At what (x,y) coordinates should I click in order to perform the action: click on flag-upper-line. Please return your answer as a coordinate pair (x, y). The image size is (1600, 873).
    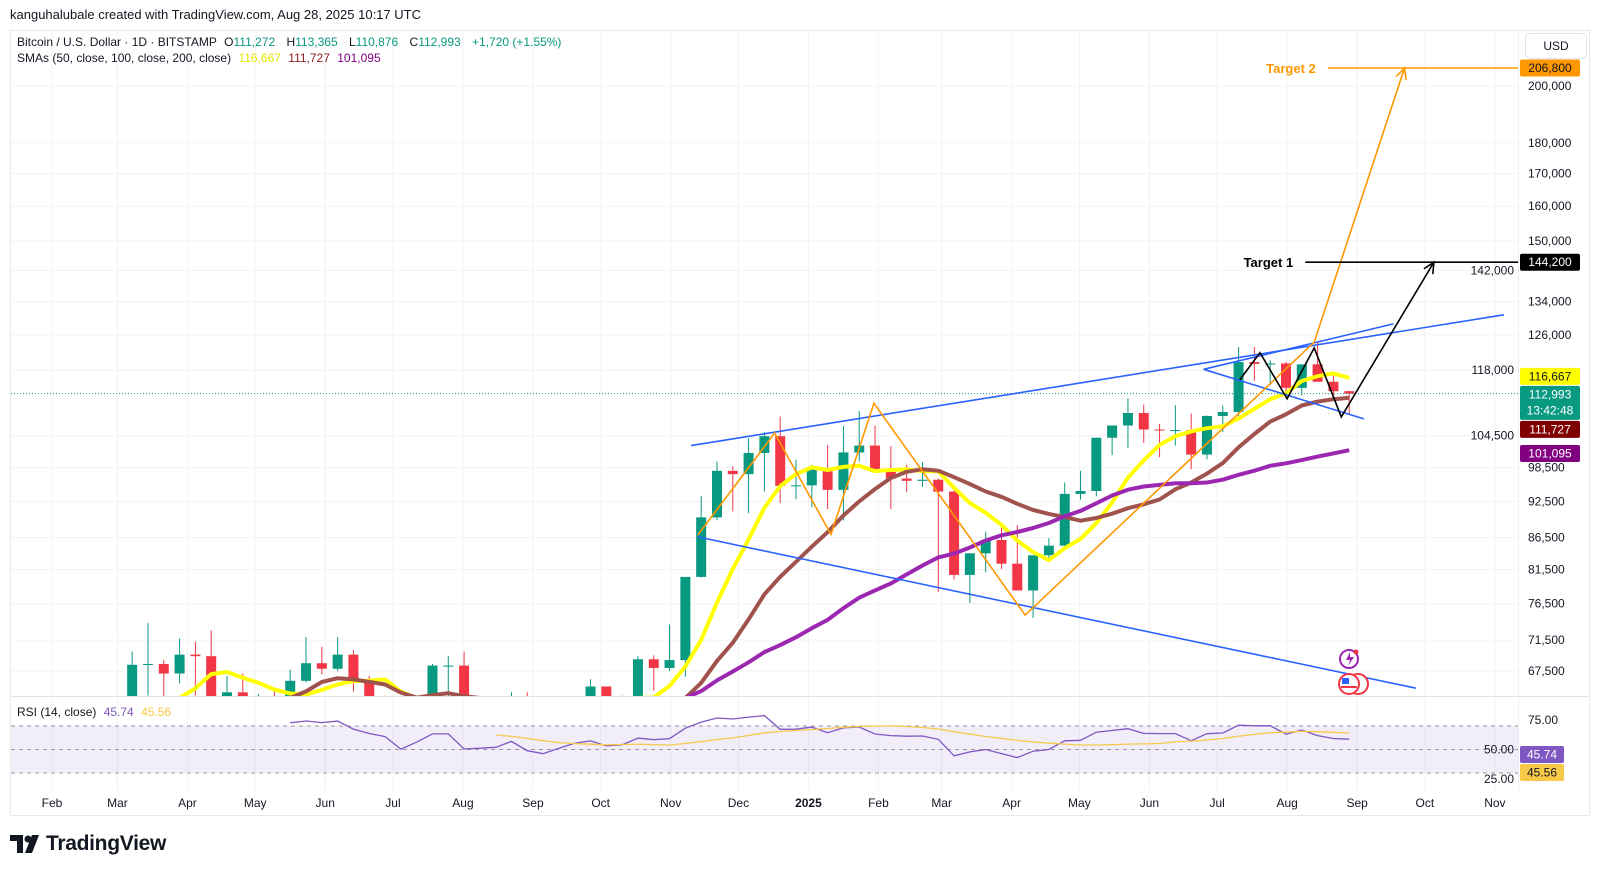
    Looking at the image, I should click on (1298, 347).